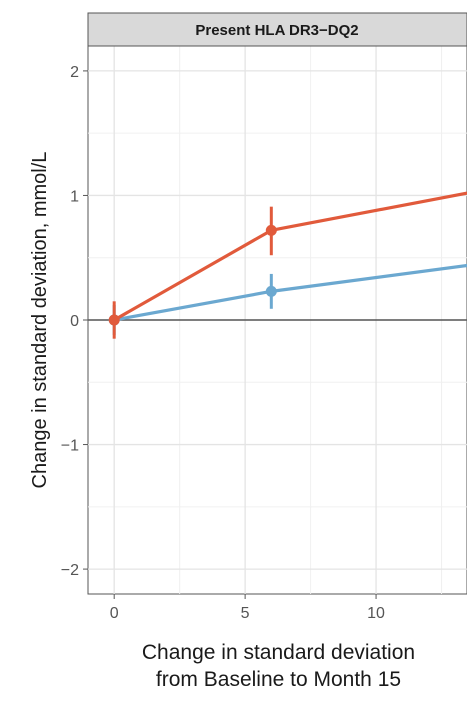 The width and height of the screenshot is (467, 701). Describe the element at coordinates (70, 446) in the screenshot. I see `y-tick-label: −1` at that location.